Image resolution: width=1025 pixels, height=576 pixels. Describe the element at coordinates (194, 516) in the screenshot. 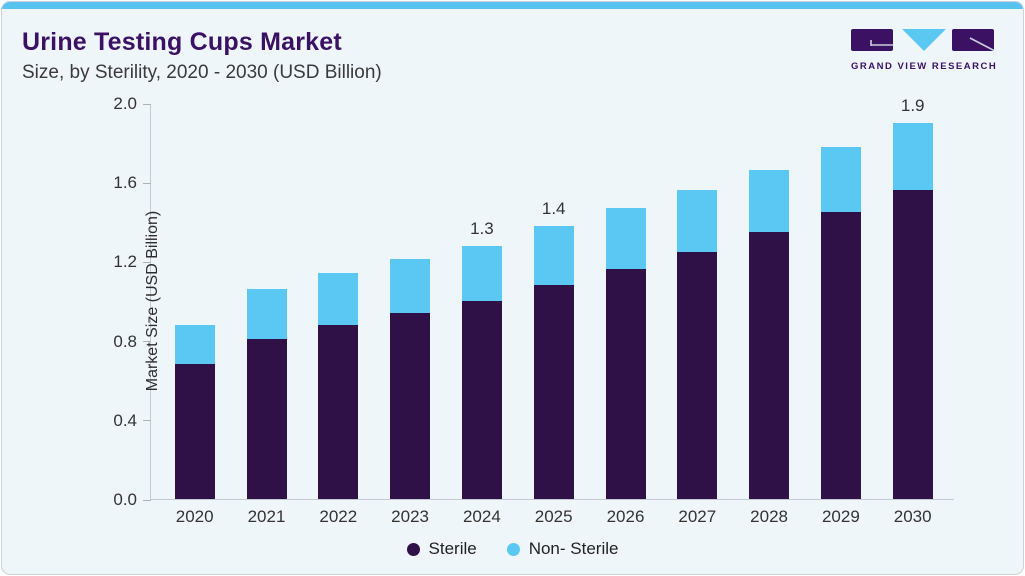

I see `x-axis-label: 2020` at that location.